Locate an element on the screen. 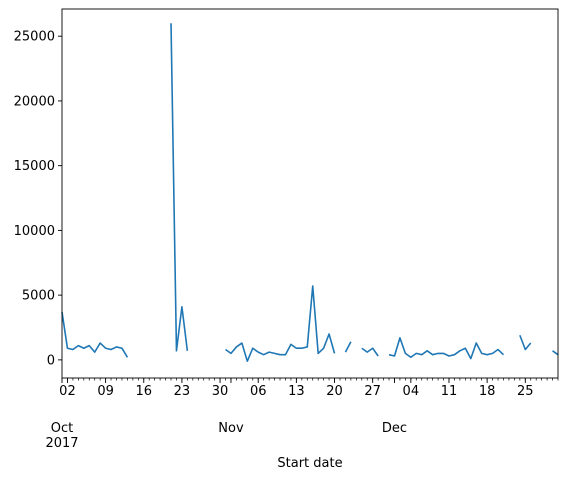 This screenshot has height=478, width=565. y-axis: 0 5000 10000 15000 20000 25000 is located at coordinates (38, 199).